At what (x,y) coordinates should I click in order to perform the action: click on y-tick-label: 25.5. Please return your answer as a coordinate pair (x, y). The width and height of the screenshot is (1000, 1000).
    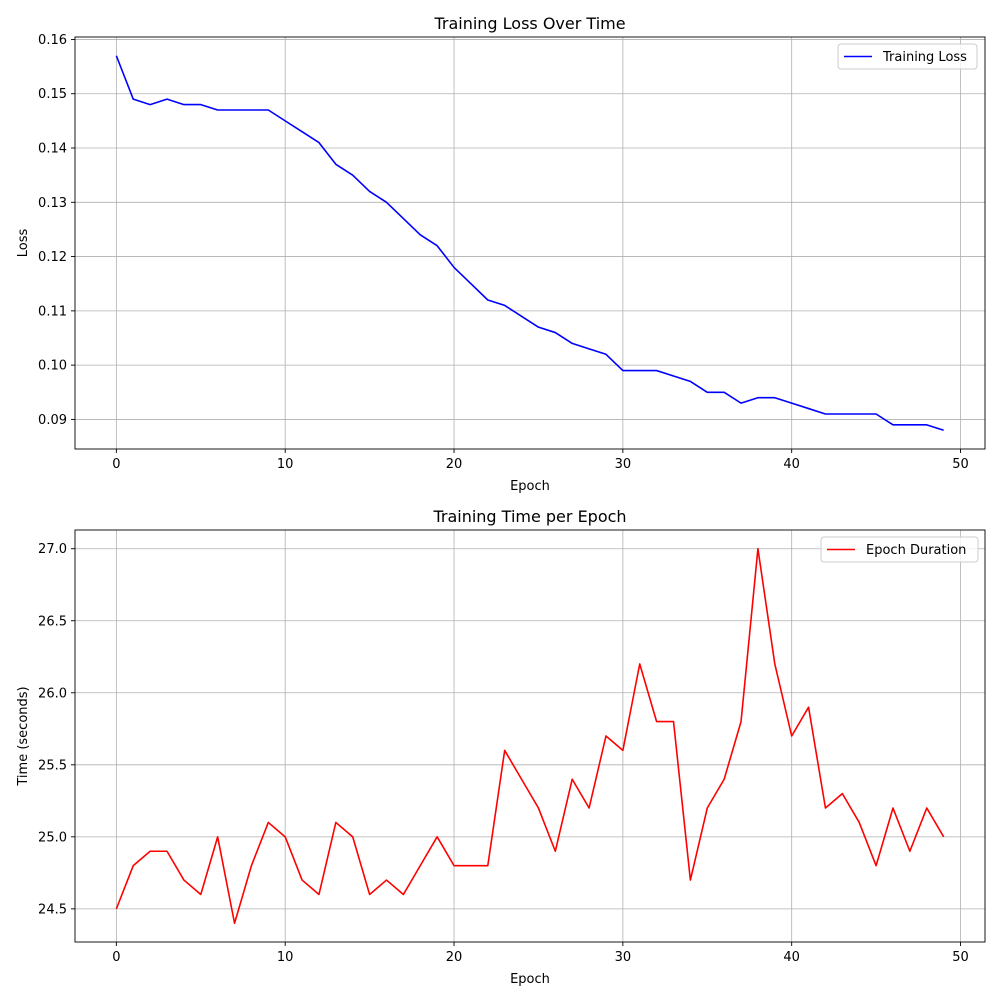
    Looking at the image, I should click on (52, 765).